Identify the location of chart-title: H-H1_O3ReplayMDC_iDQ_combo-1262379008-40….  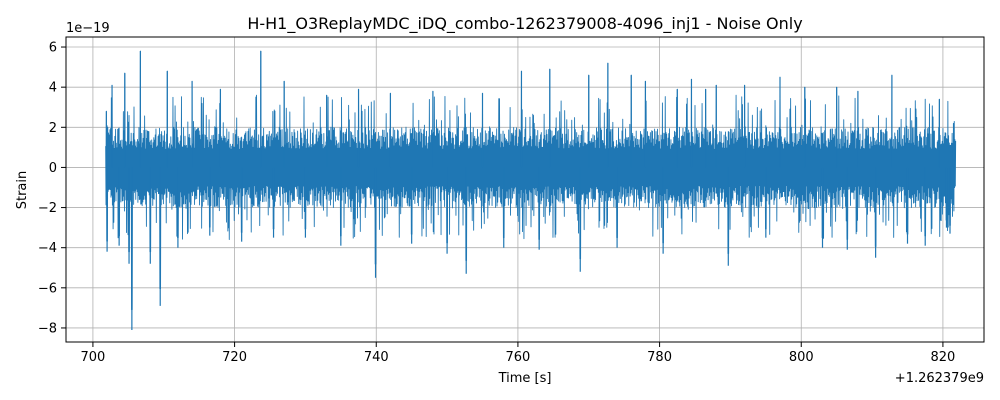
(524, 24).